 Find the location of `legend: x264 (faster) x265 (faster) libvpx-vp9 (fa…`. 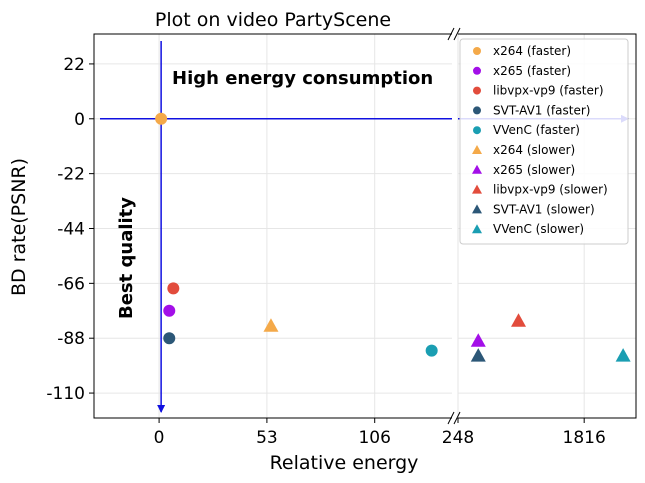

legend: x264 (faster) x265 (faster) libvpx-vp9 (fa… is located at coordinates (544, 141).